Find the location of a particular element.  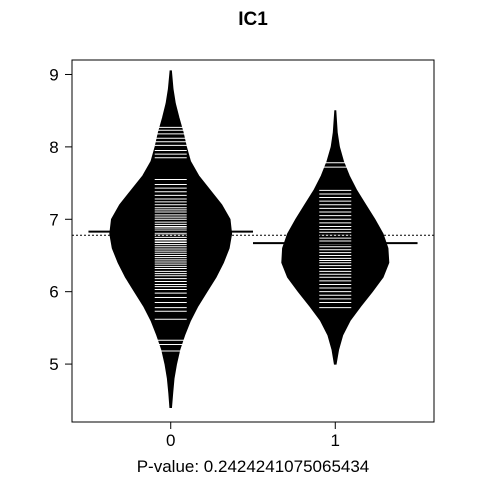

y-axis: 5 6 7 8 9 is located at coordinates (60, 219).